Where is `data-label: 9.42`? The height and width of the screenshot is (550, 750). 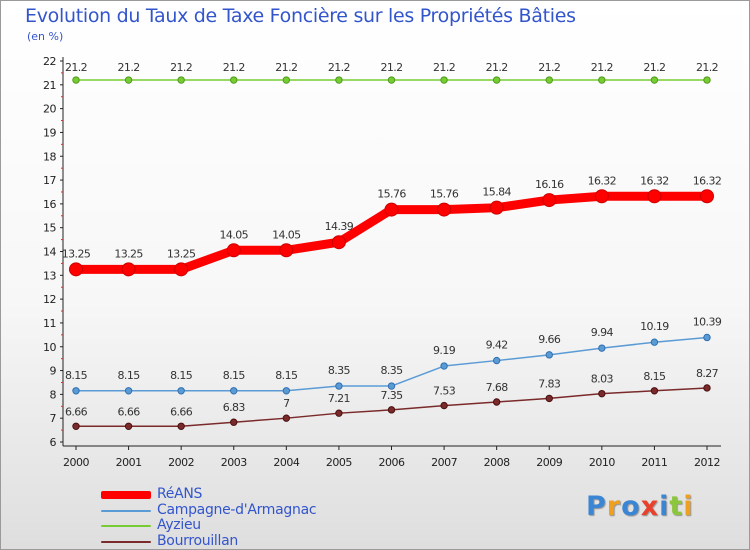 data-label: 9.42 is located at coordinates (497, 345).